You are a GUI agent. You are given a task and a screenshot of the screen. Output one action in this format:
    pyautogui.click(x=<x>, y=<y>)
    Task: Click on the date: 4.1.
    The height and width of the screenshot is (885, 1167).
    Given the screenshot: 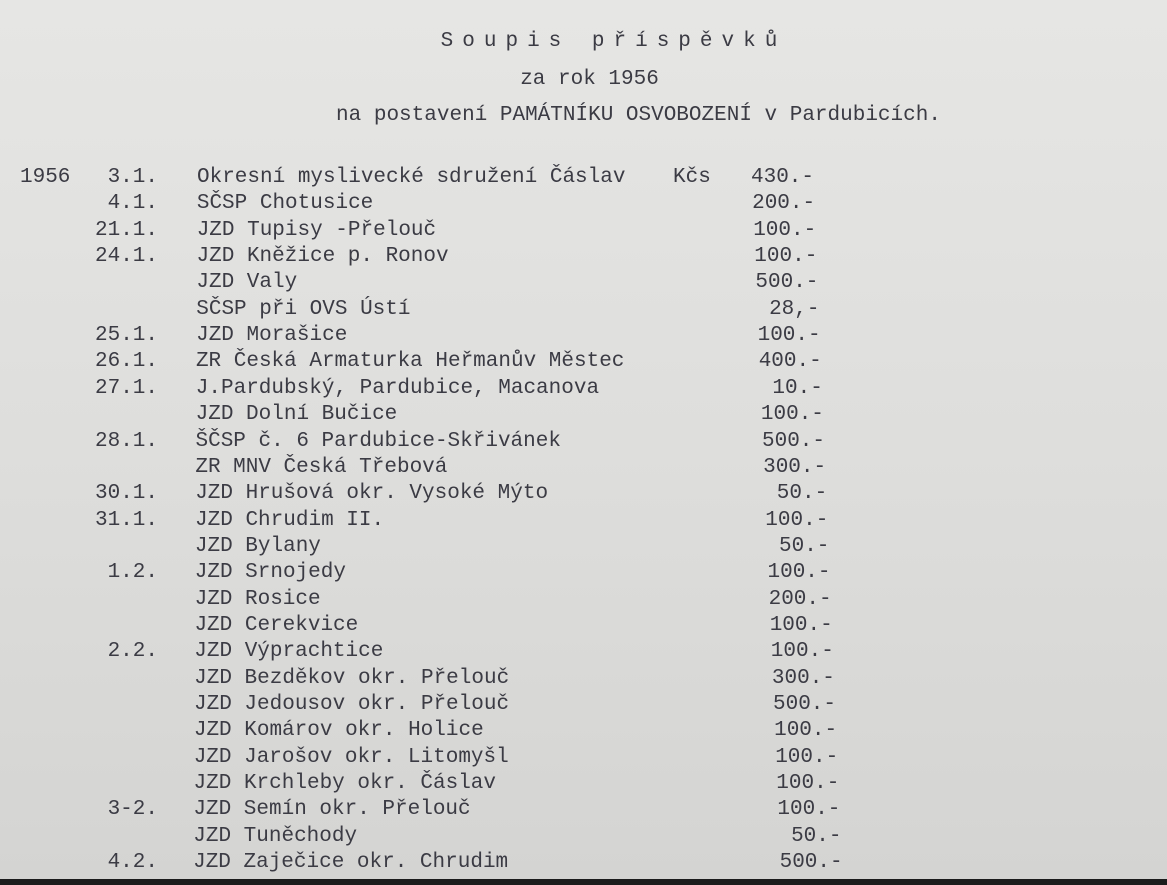 What is the action you would take?
    pyautogui.click(x=132, y=204)
    